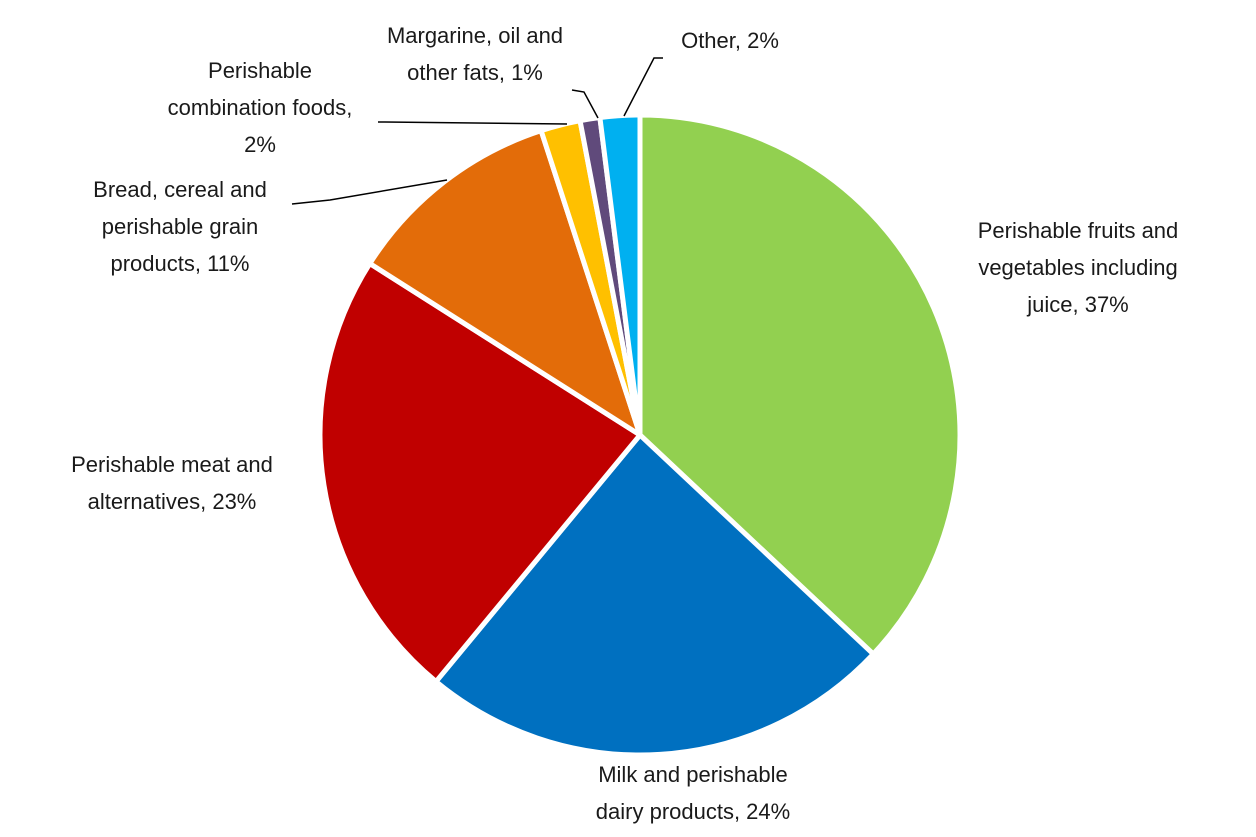 Image resolution: width=1256 pixels, height=837 pixels. Describe the element at coordinates (172, 483) in the screenshot. I see `slice-label: Perishable meat and alternatives, 23%` at that location.